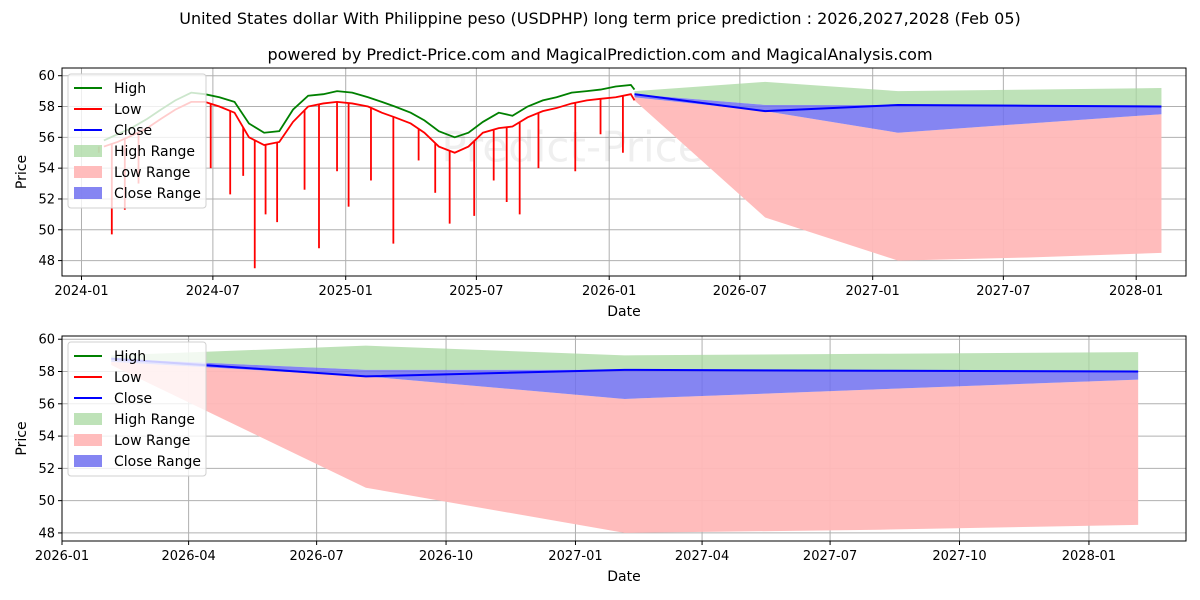  Describe the element at coordinates (188, 556) in the screenshot. I see `x-tick-label: 2026-04` at that location.